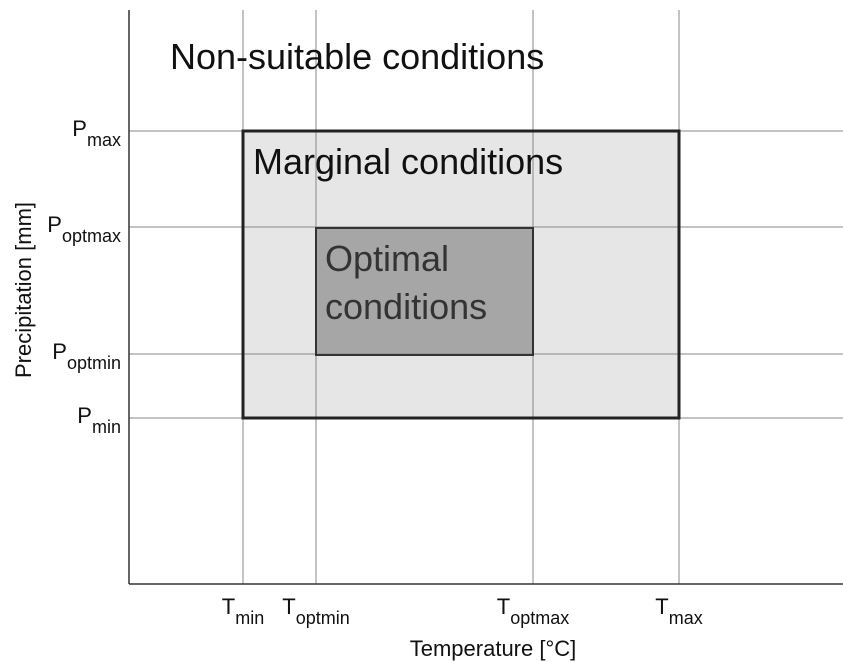  I want to click on optimal-region, so click(424, 291).